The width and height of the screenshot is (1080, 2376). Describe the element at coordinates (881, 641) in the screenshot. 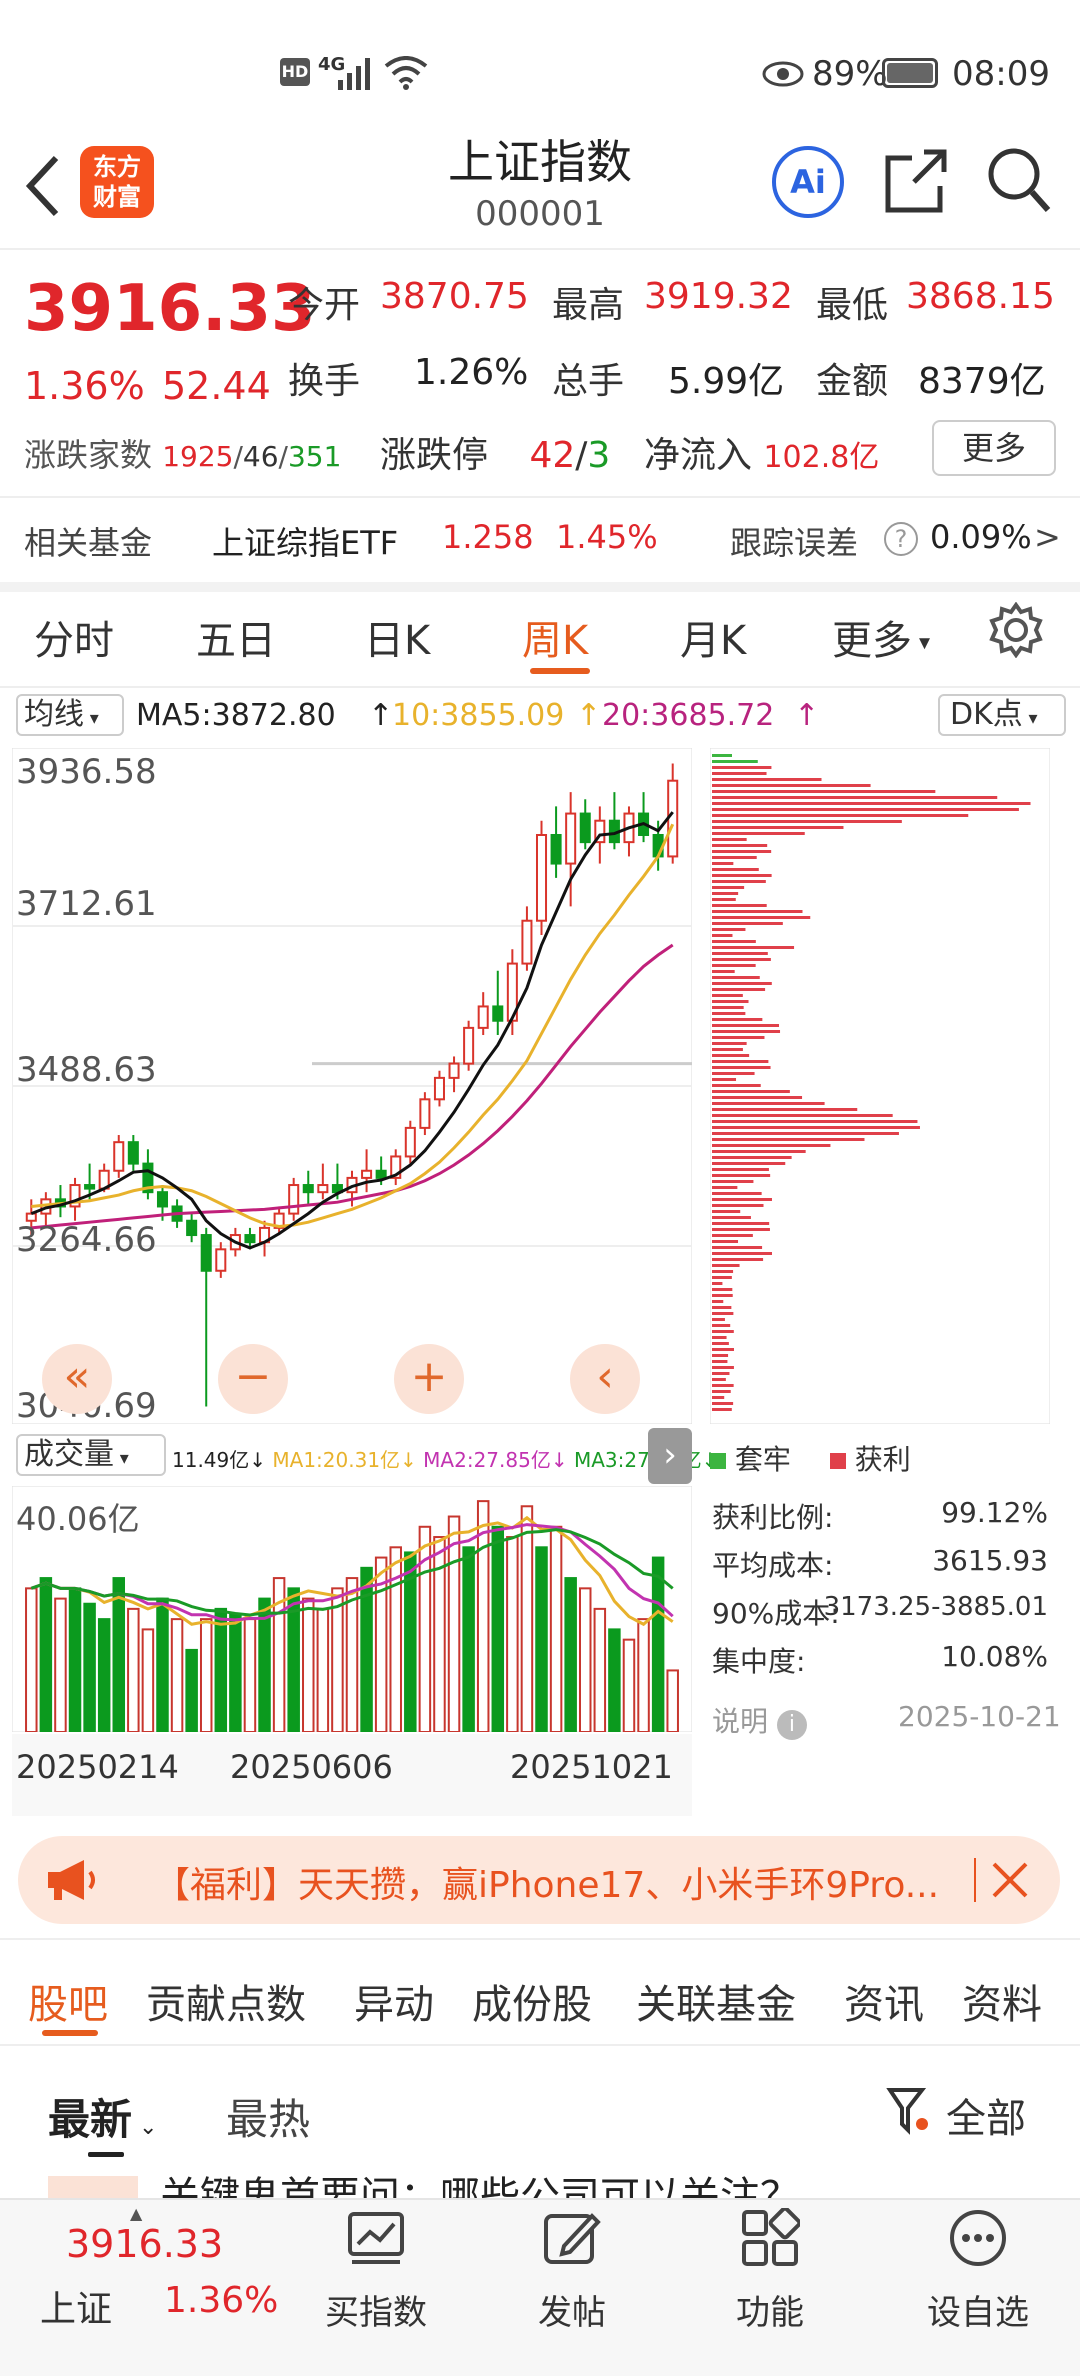

I see `tab-more: 更多 ▾` at that location.